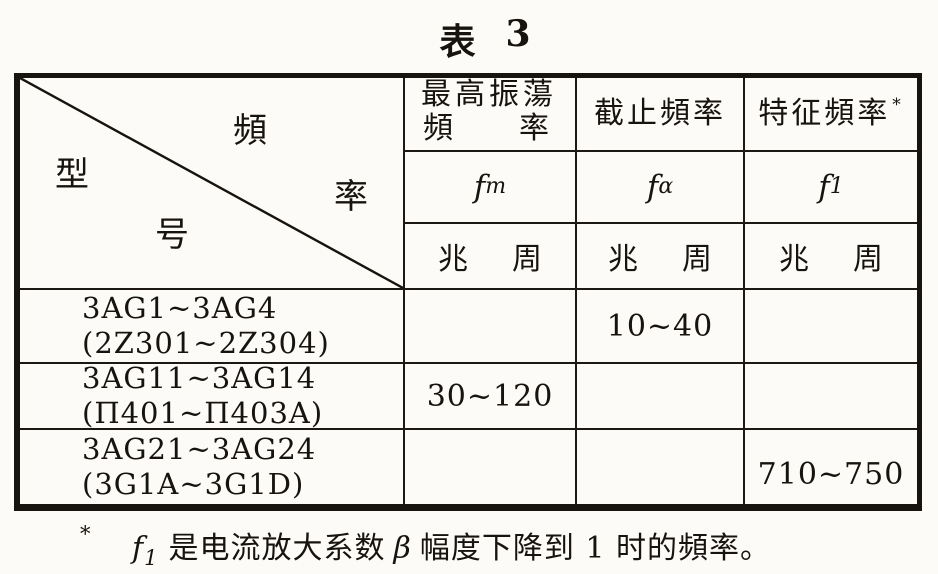 The height and width of the screenshot is (574, 938). I want to click on value-cell-fa-row2, so click(661, 397).